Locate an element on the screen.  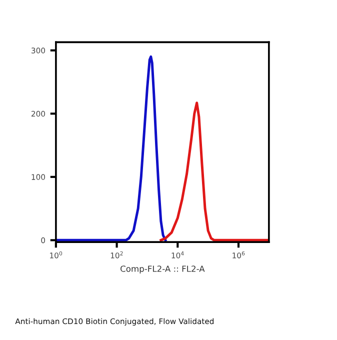
x-axis-title: Comp-FL2-A :: FL2-A is located at coordinates (162, 270).